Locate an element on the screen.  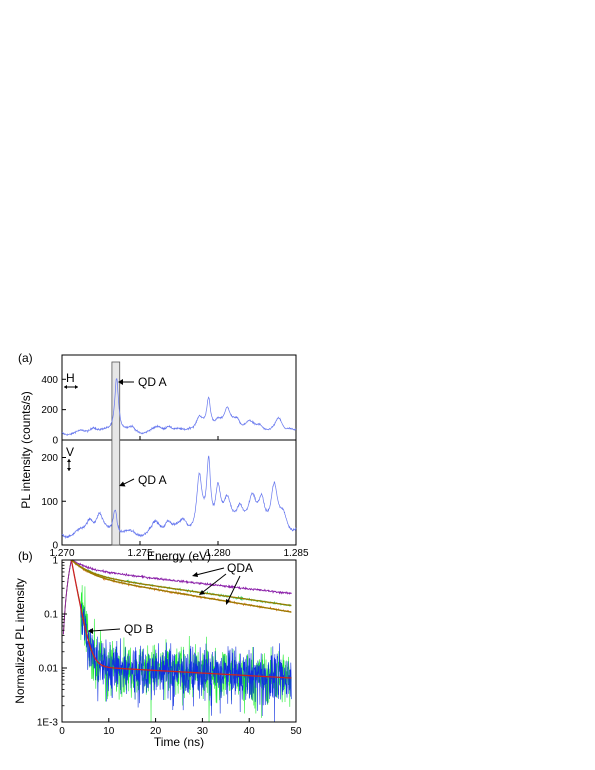
qd-a-highlight-band is located at coordinates (116, 453).